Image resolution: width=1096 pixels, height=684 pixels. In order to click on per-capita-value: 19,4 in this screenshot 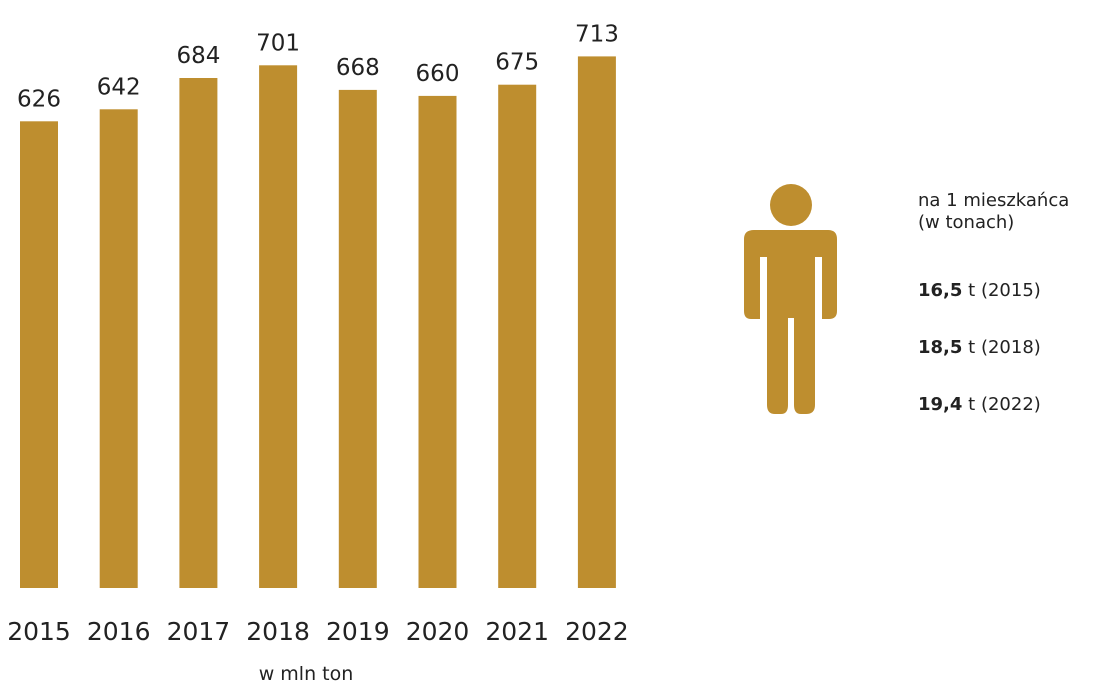, I will do `click(940, 404)`.